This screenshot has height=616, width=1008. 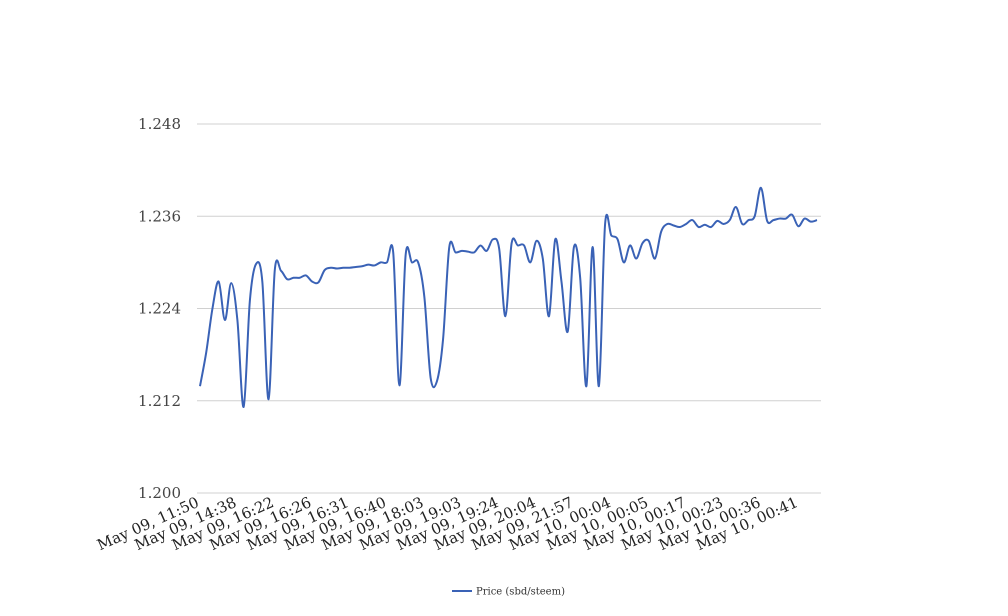 I want to click on legend: Price (sbd/steem), so click(x=508, y=592).